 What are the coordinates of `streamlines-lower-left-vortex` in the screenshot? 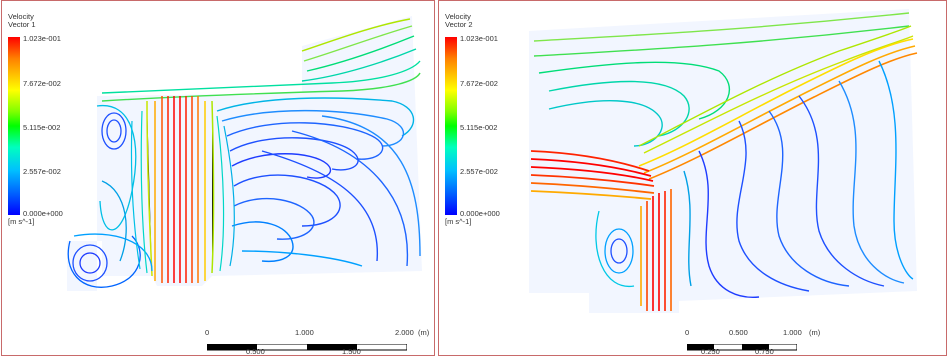 It's located at (615, 248).